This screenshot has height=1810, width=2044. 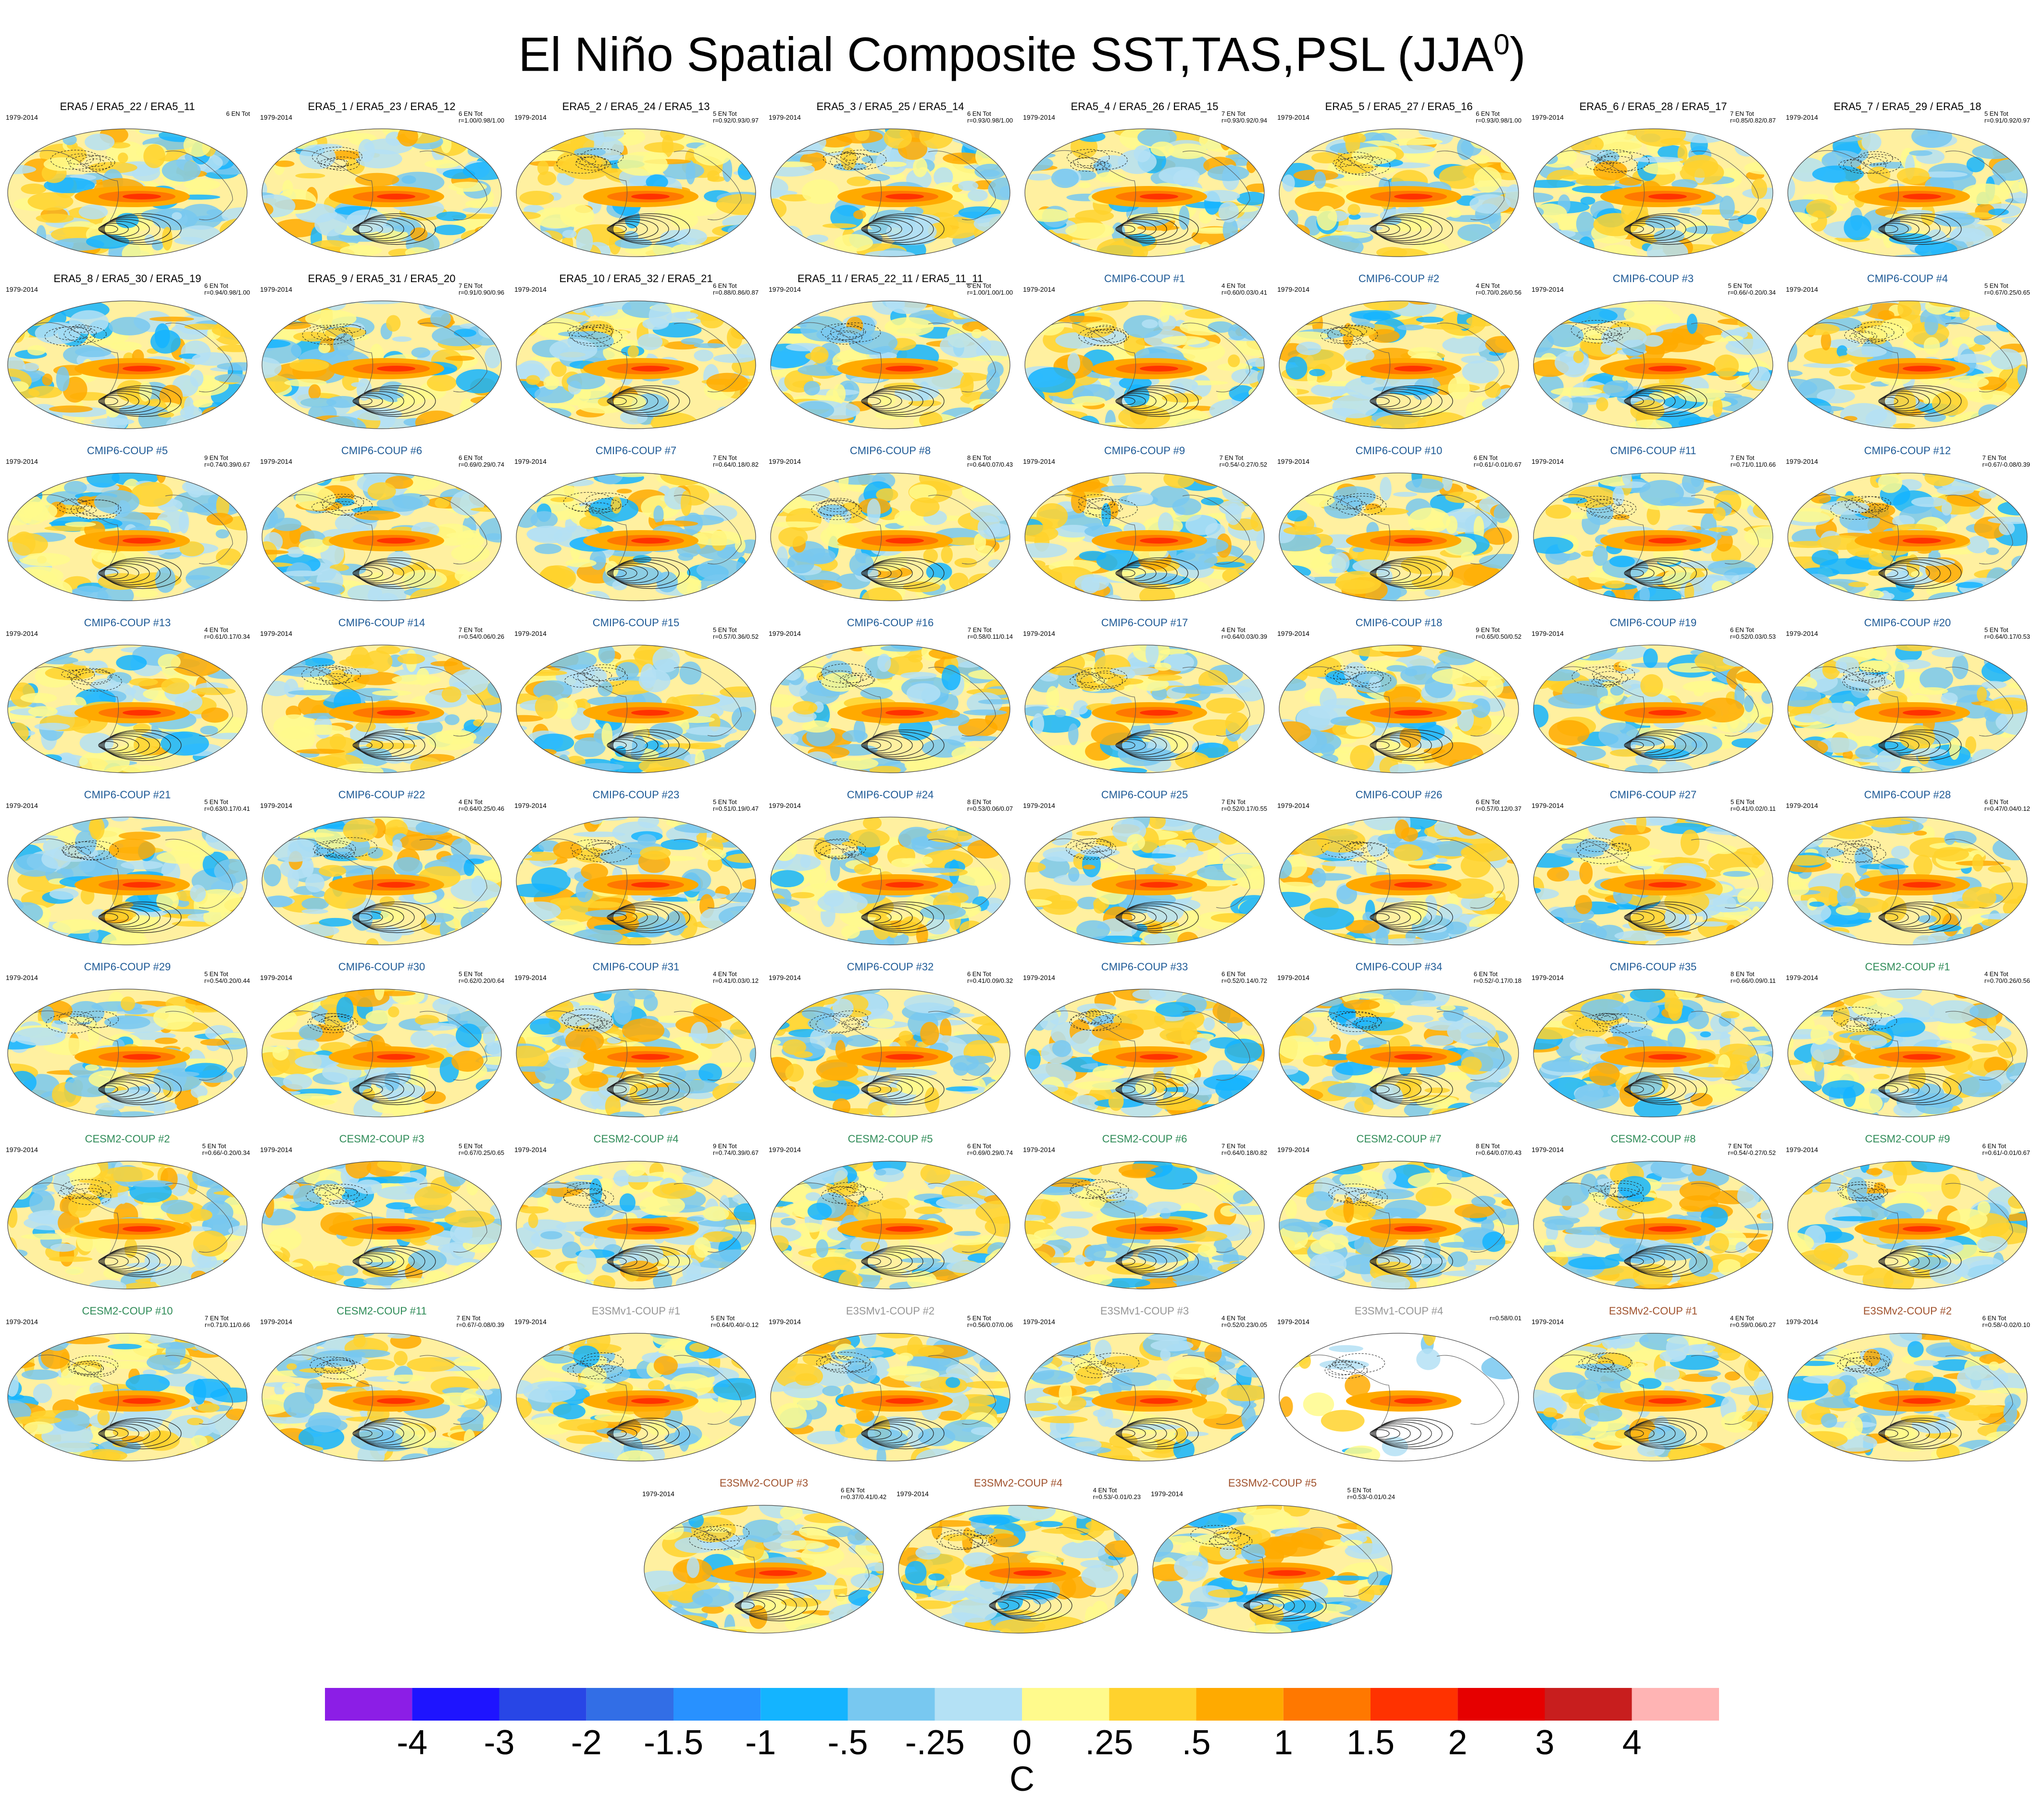 I want to click on panel-stats: 6 EN Tot r=1.00/0.98/1.00, so click(x=481, y=117).